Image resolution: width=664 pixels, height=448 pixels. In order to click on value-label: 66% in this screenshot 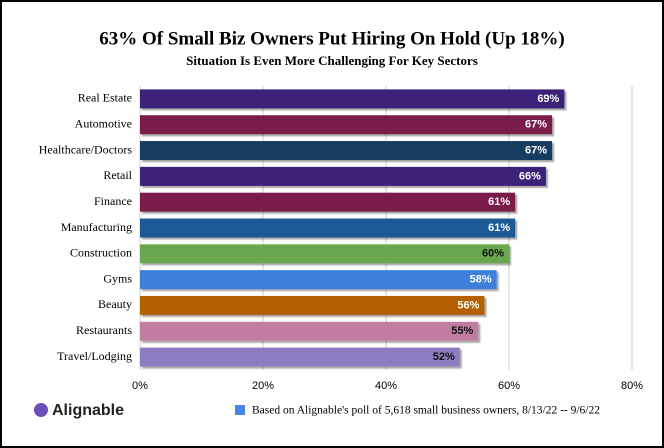, I will do `click(530, 176)`.